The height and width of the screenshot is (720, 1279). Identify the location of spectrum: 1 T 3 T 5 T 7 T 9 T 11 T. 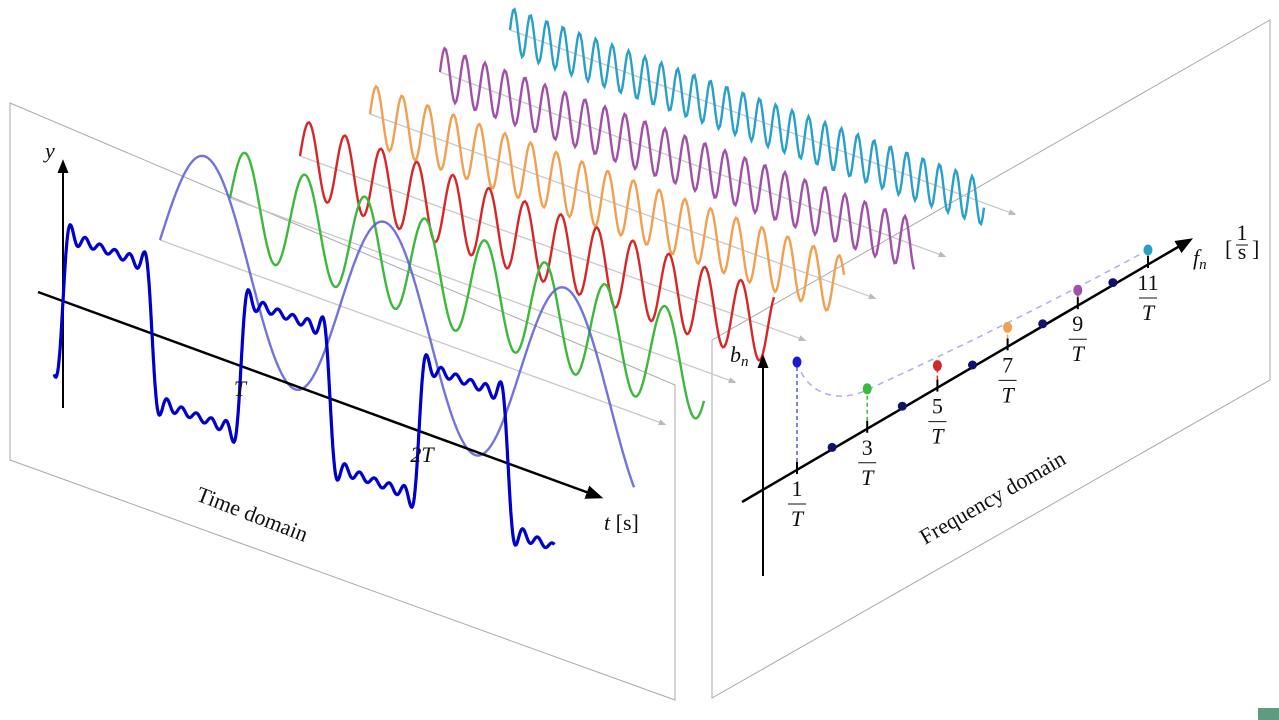
(973, 387).